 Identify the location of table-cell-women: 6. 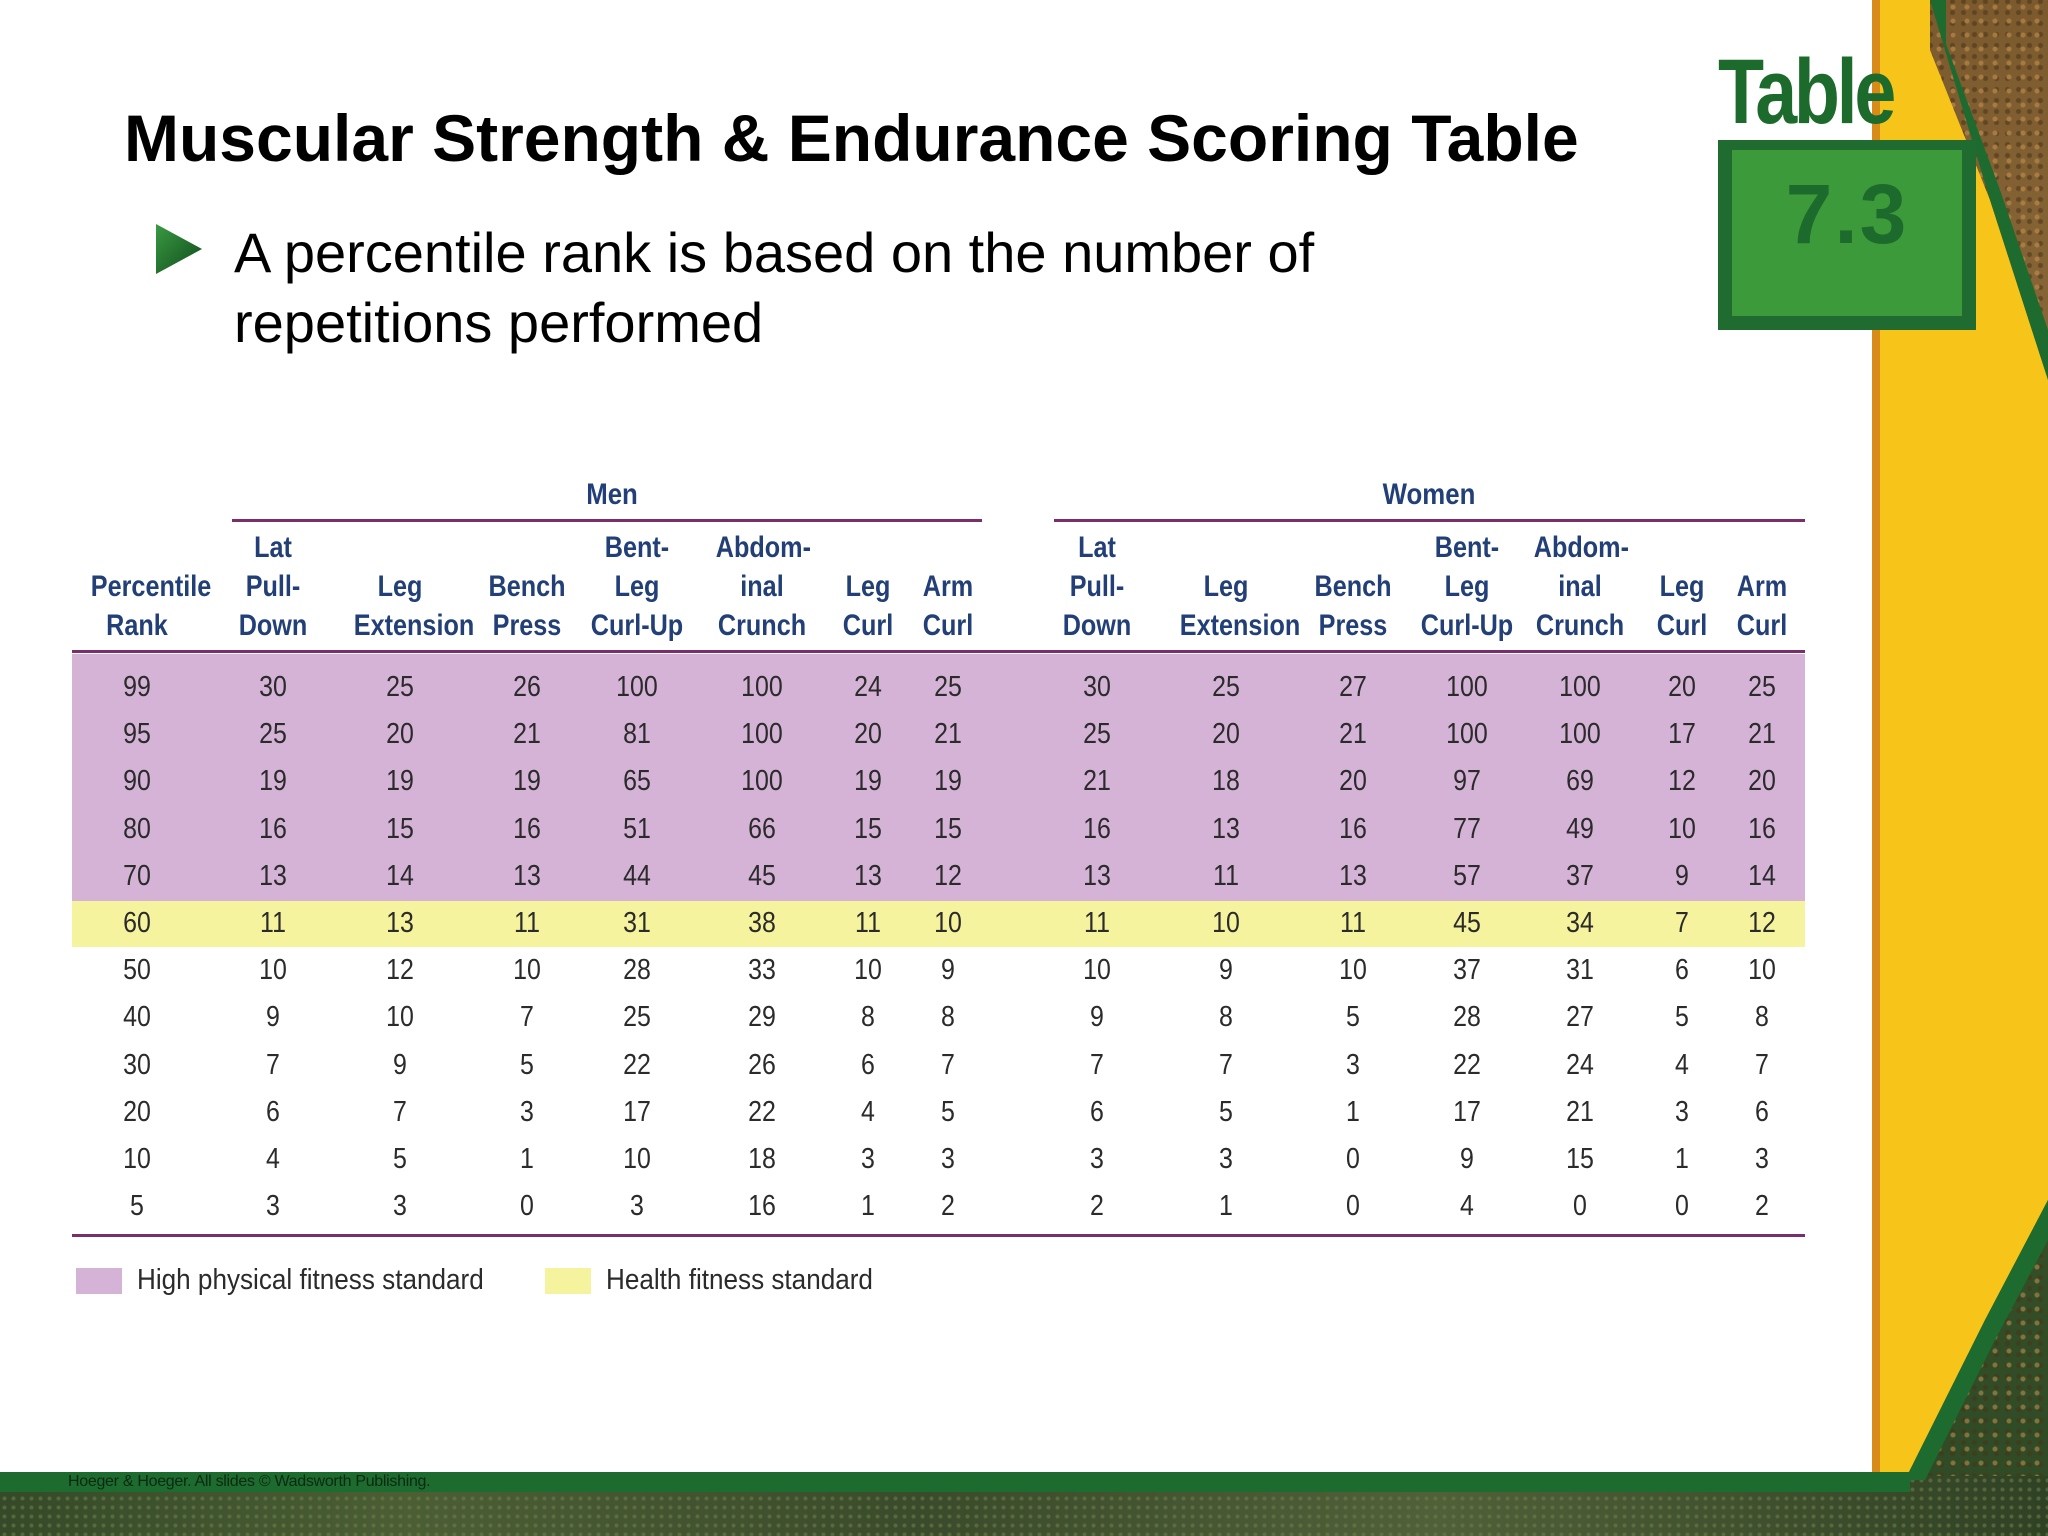
(1762, 1112).